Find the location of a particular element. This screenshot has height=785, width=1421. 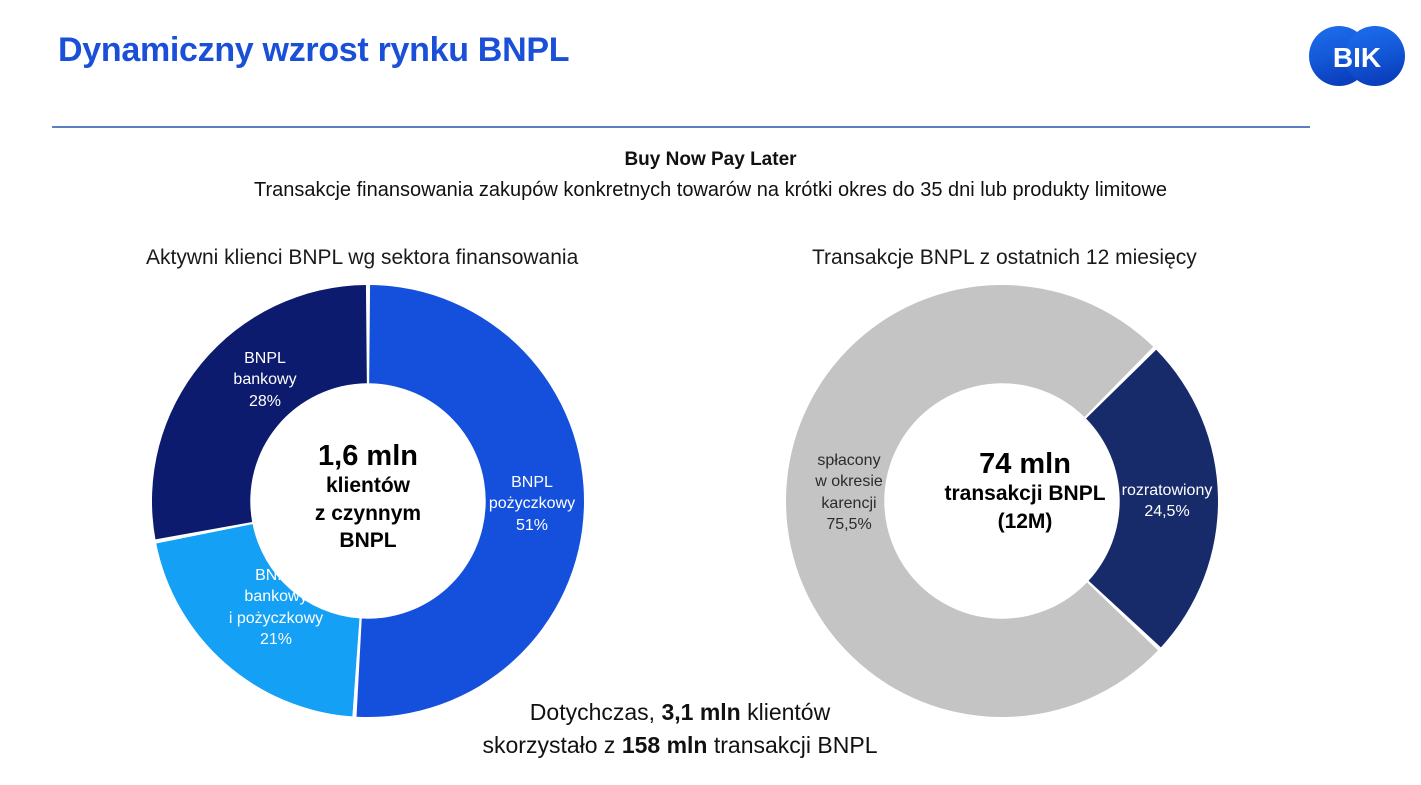

footer-line-1-suffix: klientów is located at coordinates (785, 712).